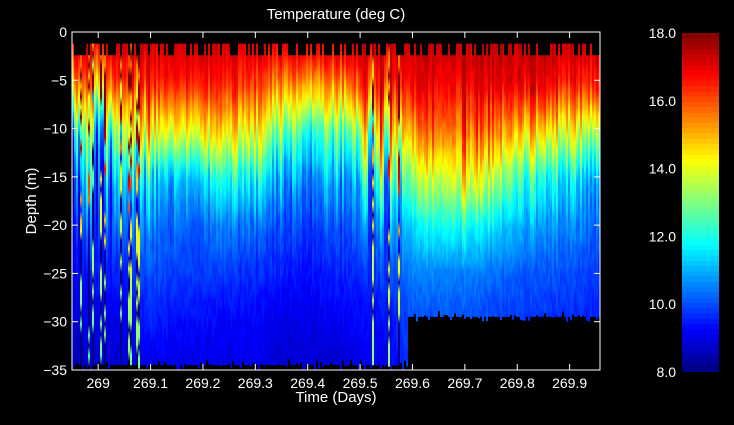 This screenshot has width=734, height=425. I want to click on colorbar-tick-label: 14.0, so click(662, 169).